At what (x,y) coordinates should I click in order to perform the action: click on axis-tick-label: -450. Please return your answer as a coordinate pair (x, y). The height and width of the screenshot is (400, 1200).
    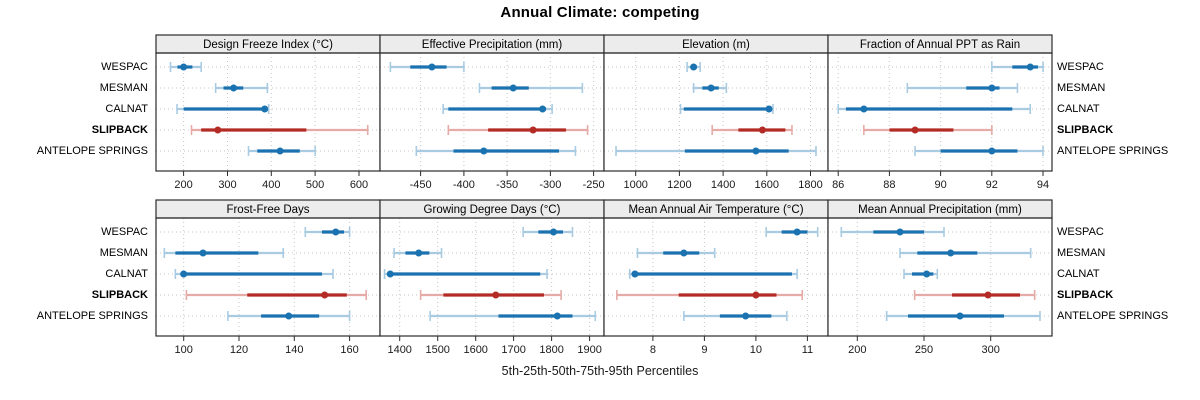
    Looking at the image, I should click on (421, 185).